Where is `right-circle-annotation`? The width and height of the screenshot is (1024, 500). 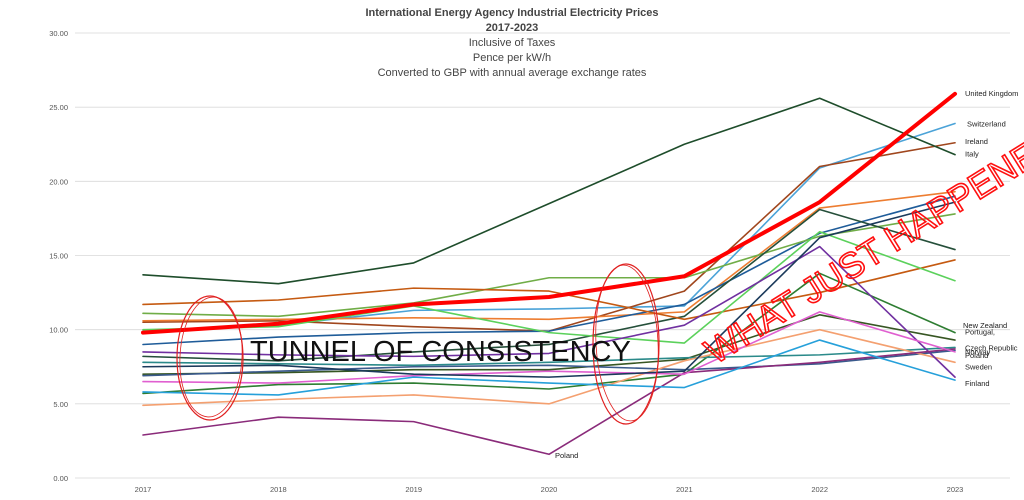 right-circle-annotation is located at coordinates (626, 344).